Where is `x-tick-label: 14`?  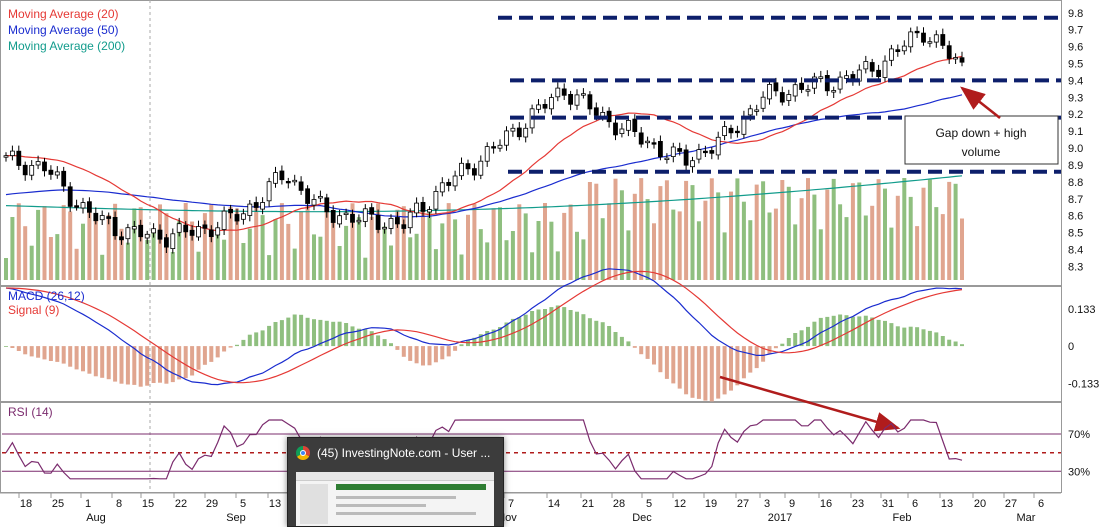 x-tick-label: 14 is located at coordinates (554, 504).